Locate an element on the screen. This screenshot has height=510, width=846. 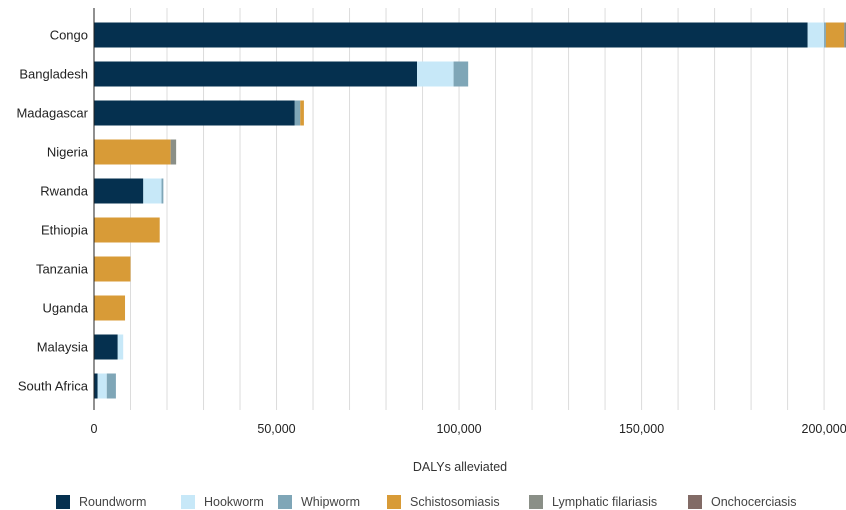
category-label: Malaysia is located at coordinates (63, 347).